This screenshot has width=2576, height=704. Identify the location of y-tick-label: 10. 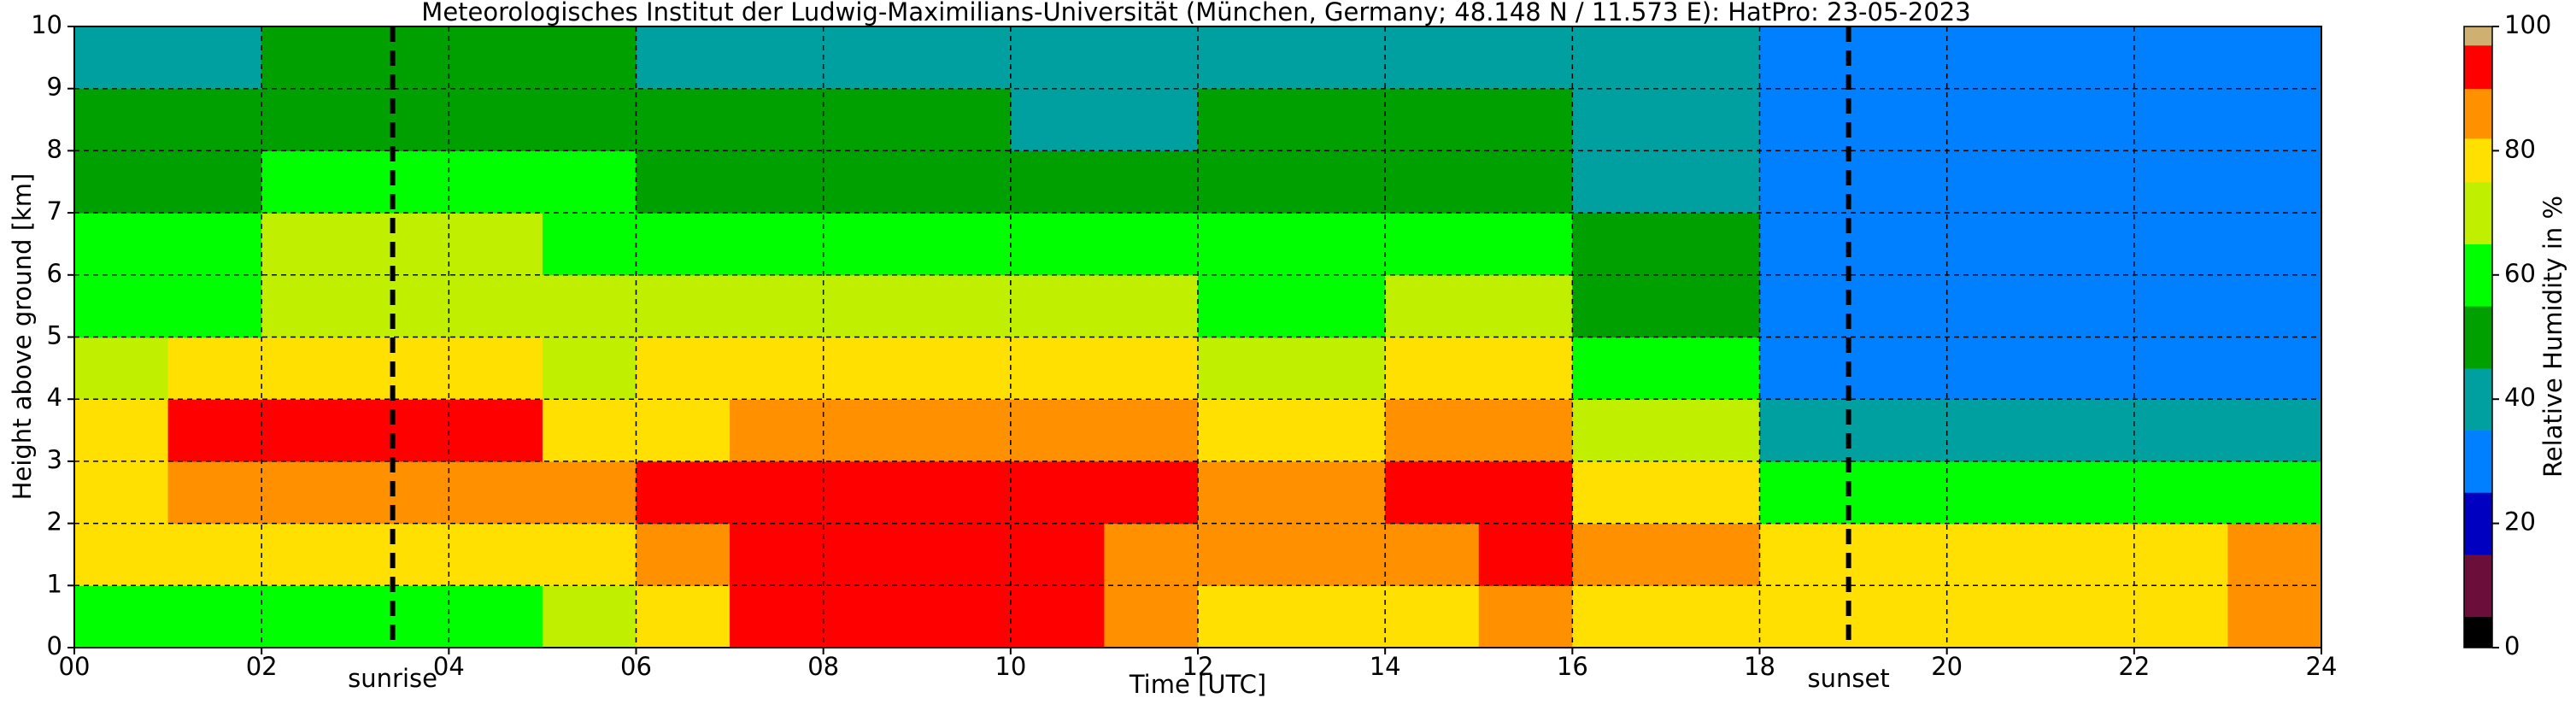
(46, 24).